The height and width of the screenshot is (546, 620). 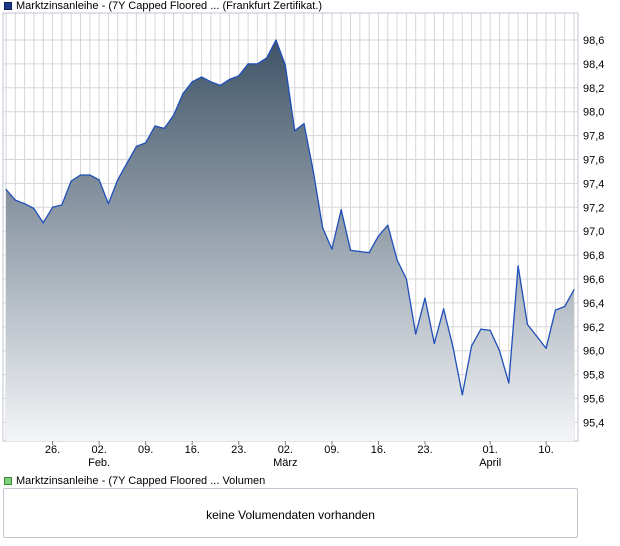 What do you see at coordinates (593, 400) in the screenshot?
I see `y-tick-label: 95,6` at bounding box center [593, 400].